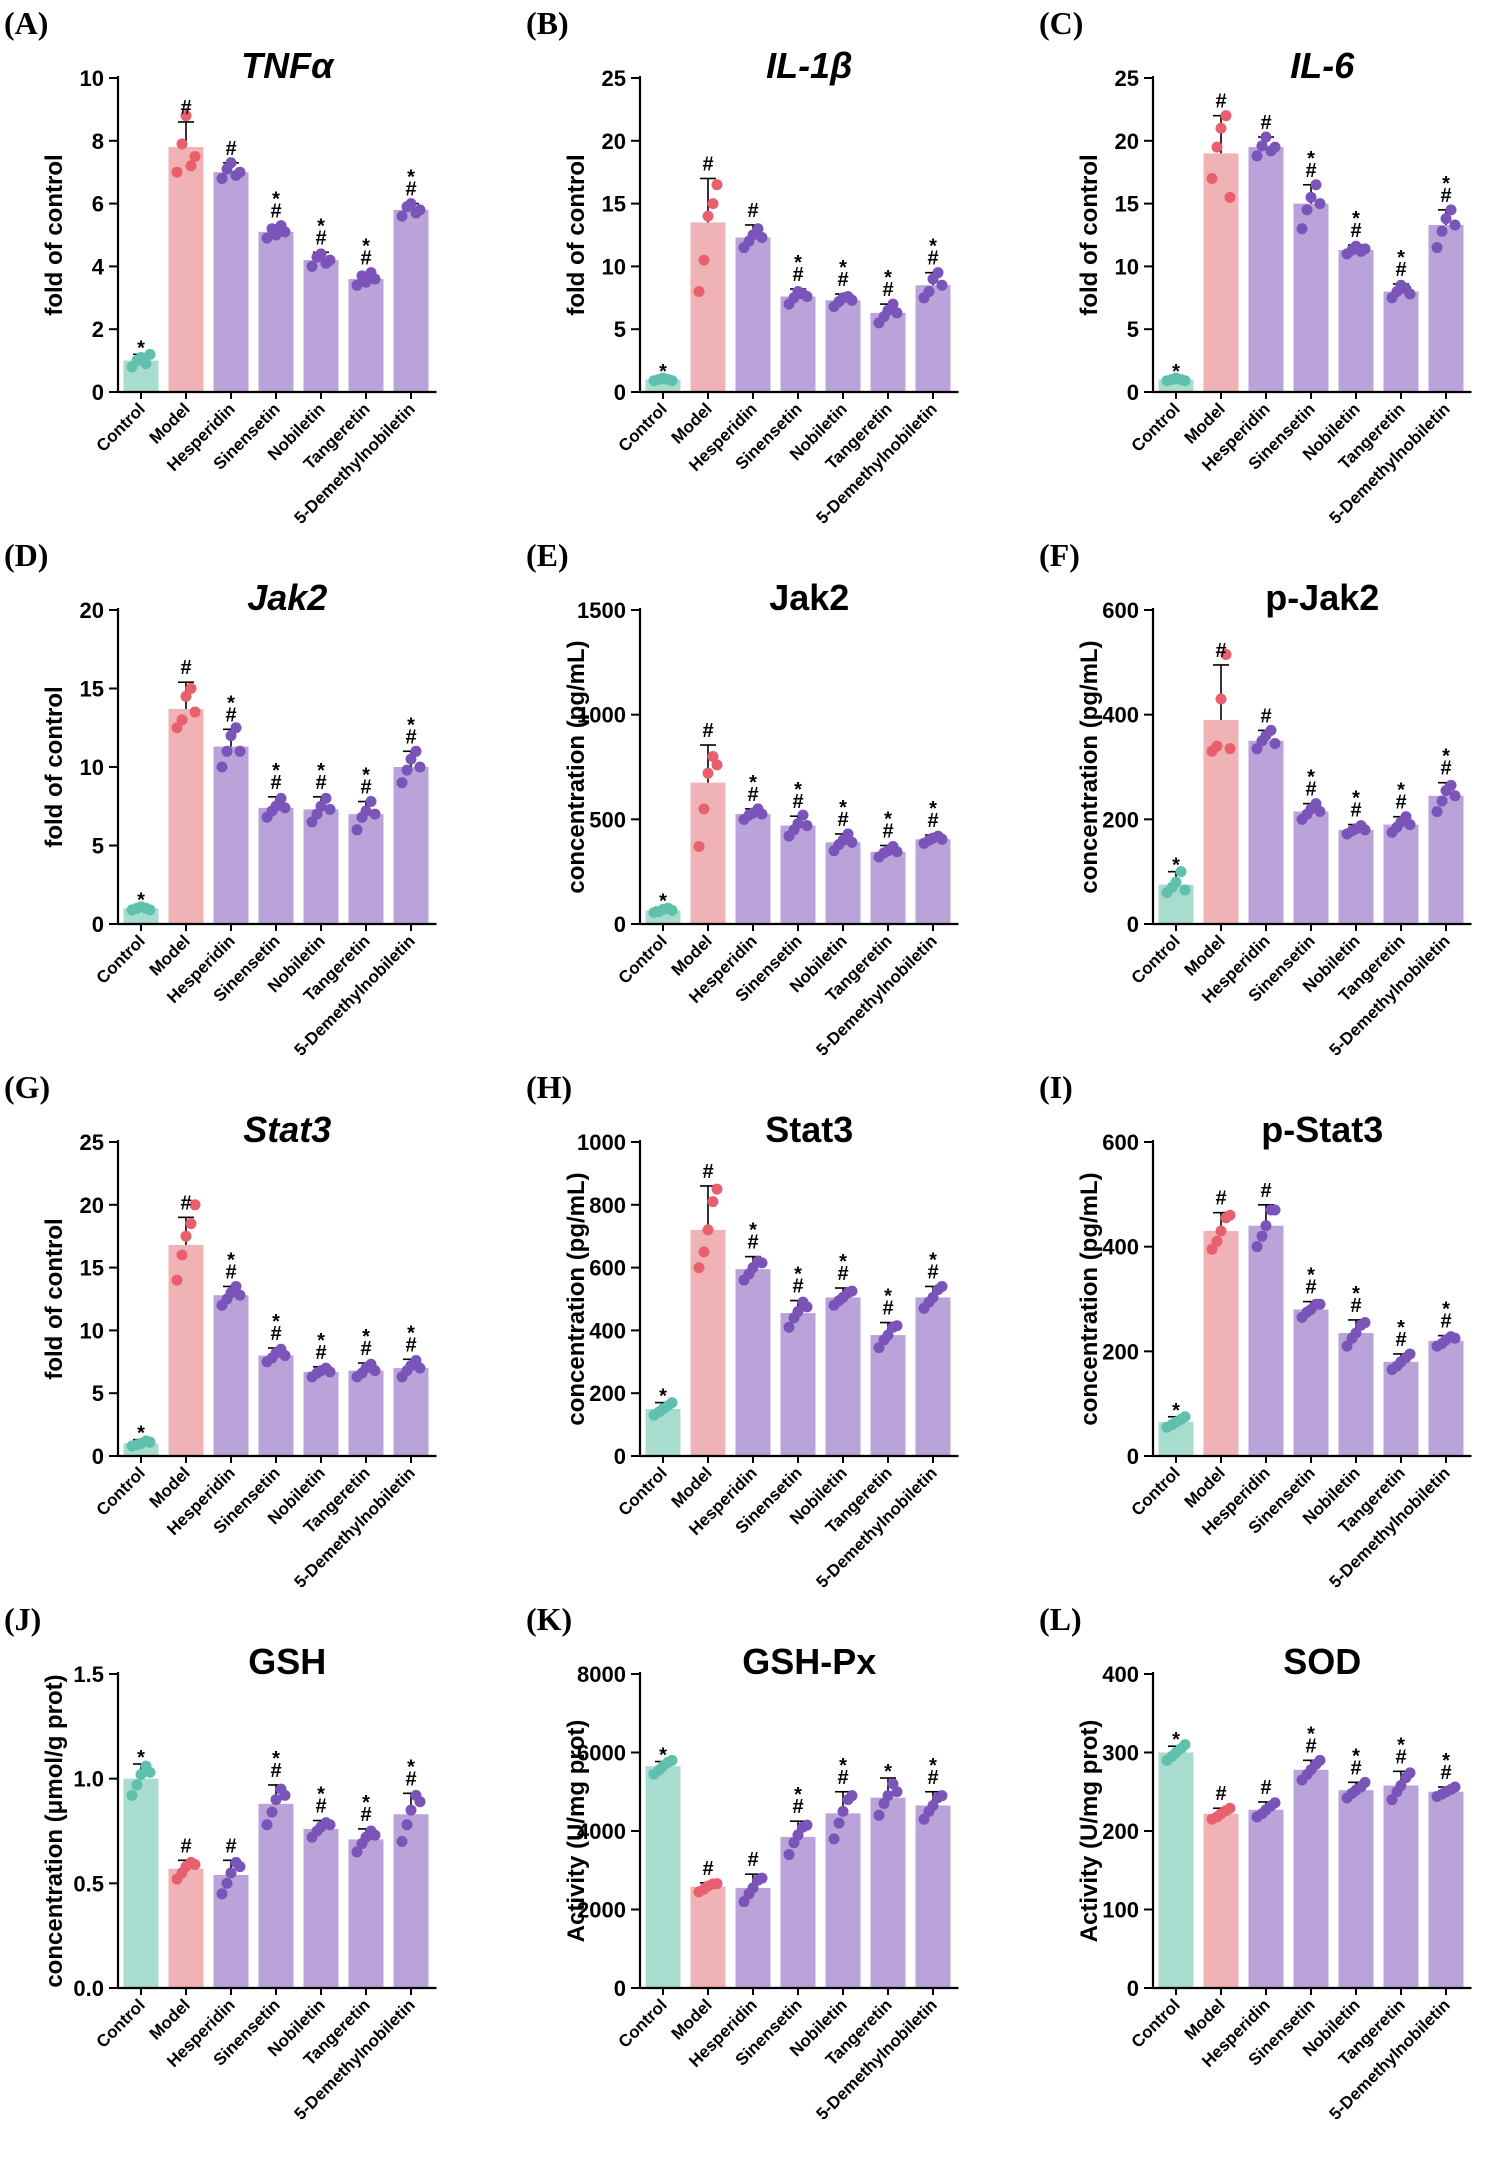  I want to click on chart-title: GSH-Px, so click(809, 1661).